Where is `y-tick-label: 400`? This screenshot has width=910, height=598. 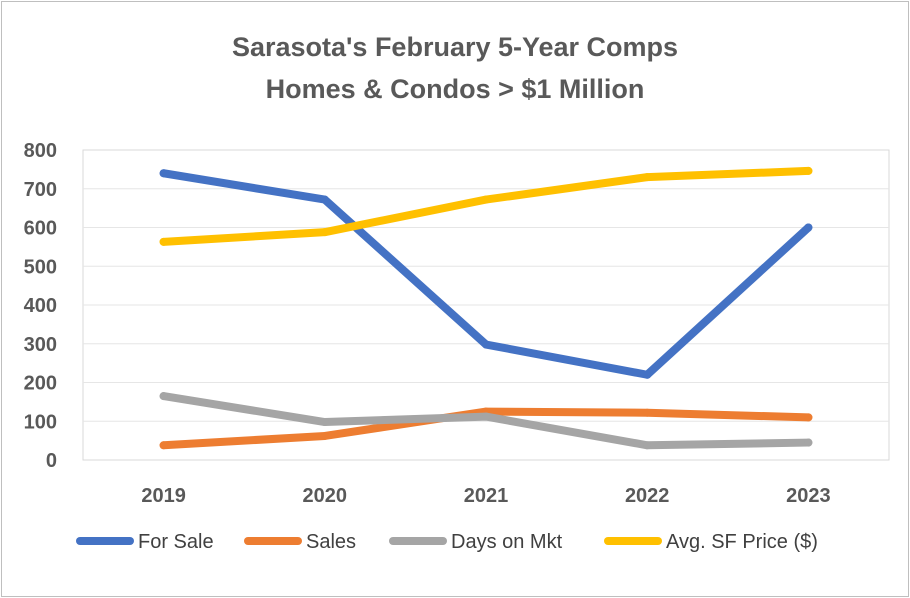
y-tick-label: 400 is located at coordinates (40, 306).